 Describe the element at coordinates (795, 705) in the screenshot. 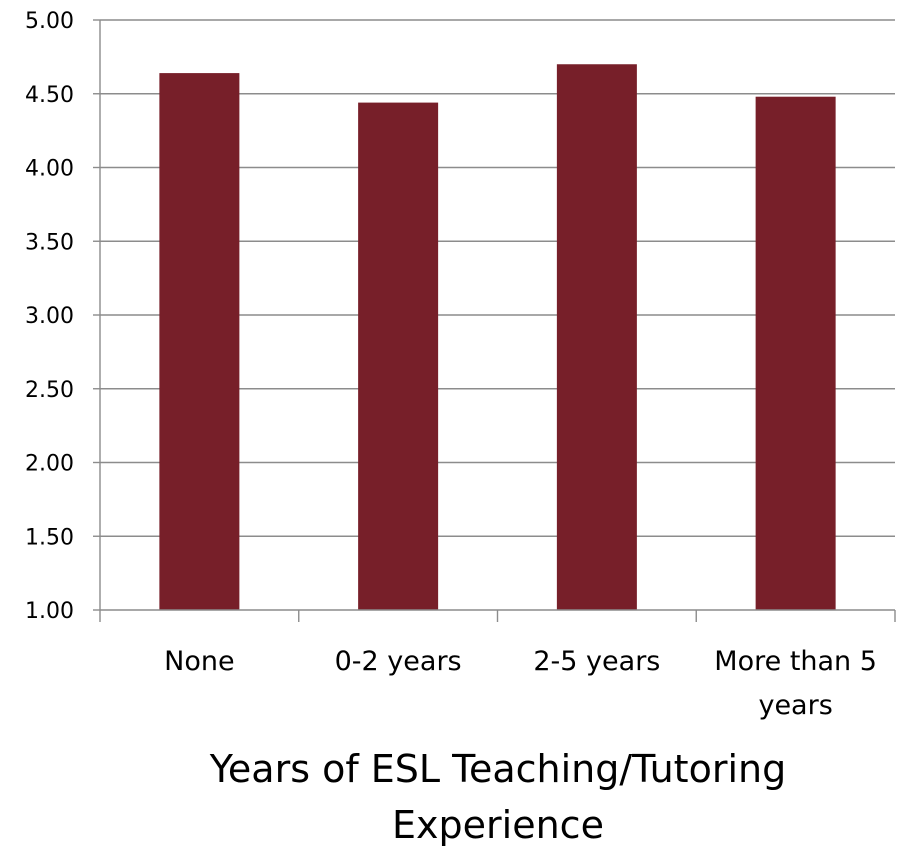

I see `x-tick-label-line: years` at that location.